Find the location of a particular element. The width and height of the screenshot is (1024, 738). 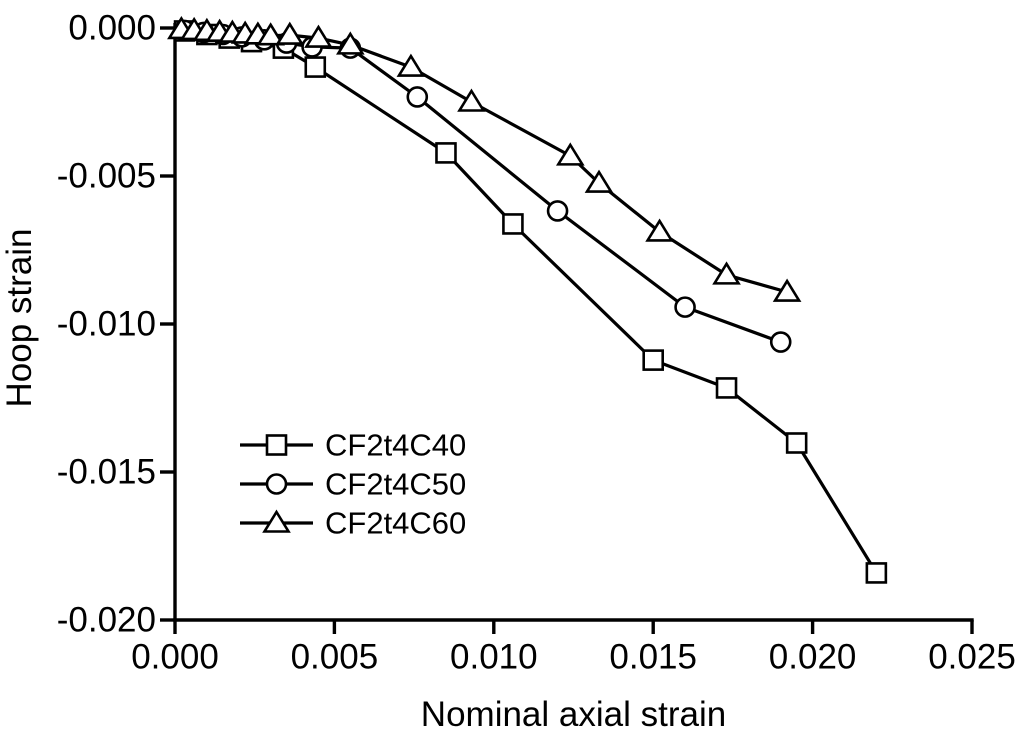

x-tick-label: 0.015 is located at coordinates (653, 657).